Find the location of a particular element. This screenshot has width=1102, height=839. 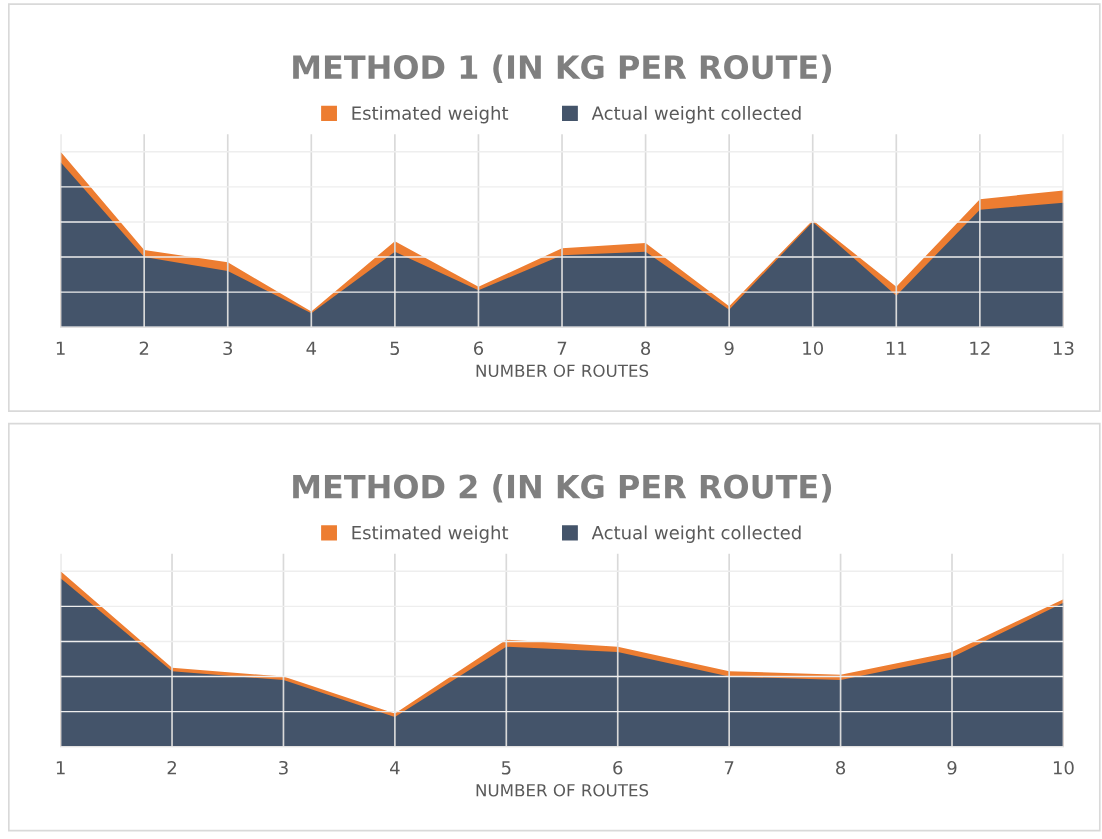

chart-title: METHOD 1 (IN KG PER ROUTE) is located at coordinates (562, 68).